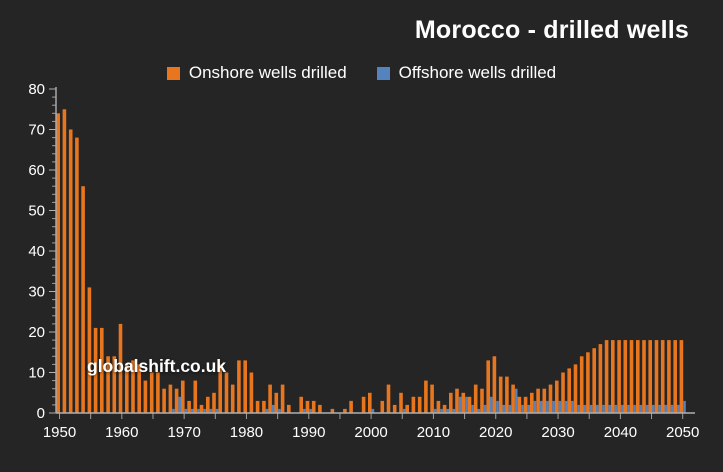  What do you see at coordinates (173, 73) in the screenshot?
I see `onshore-swatch-icon` at bounding box center [173, 73].